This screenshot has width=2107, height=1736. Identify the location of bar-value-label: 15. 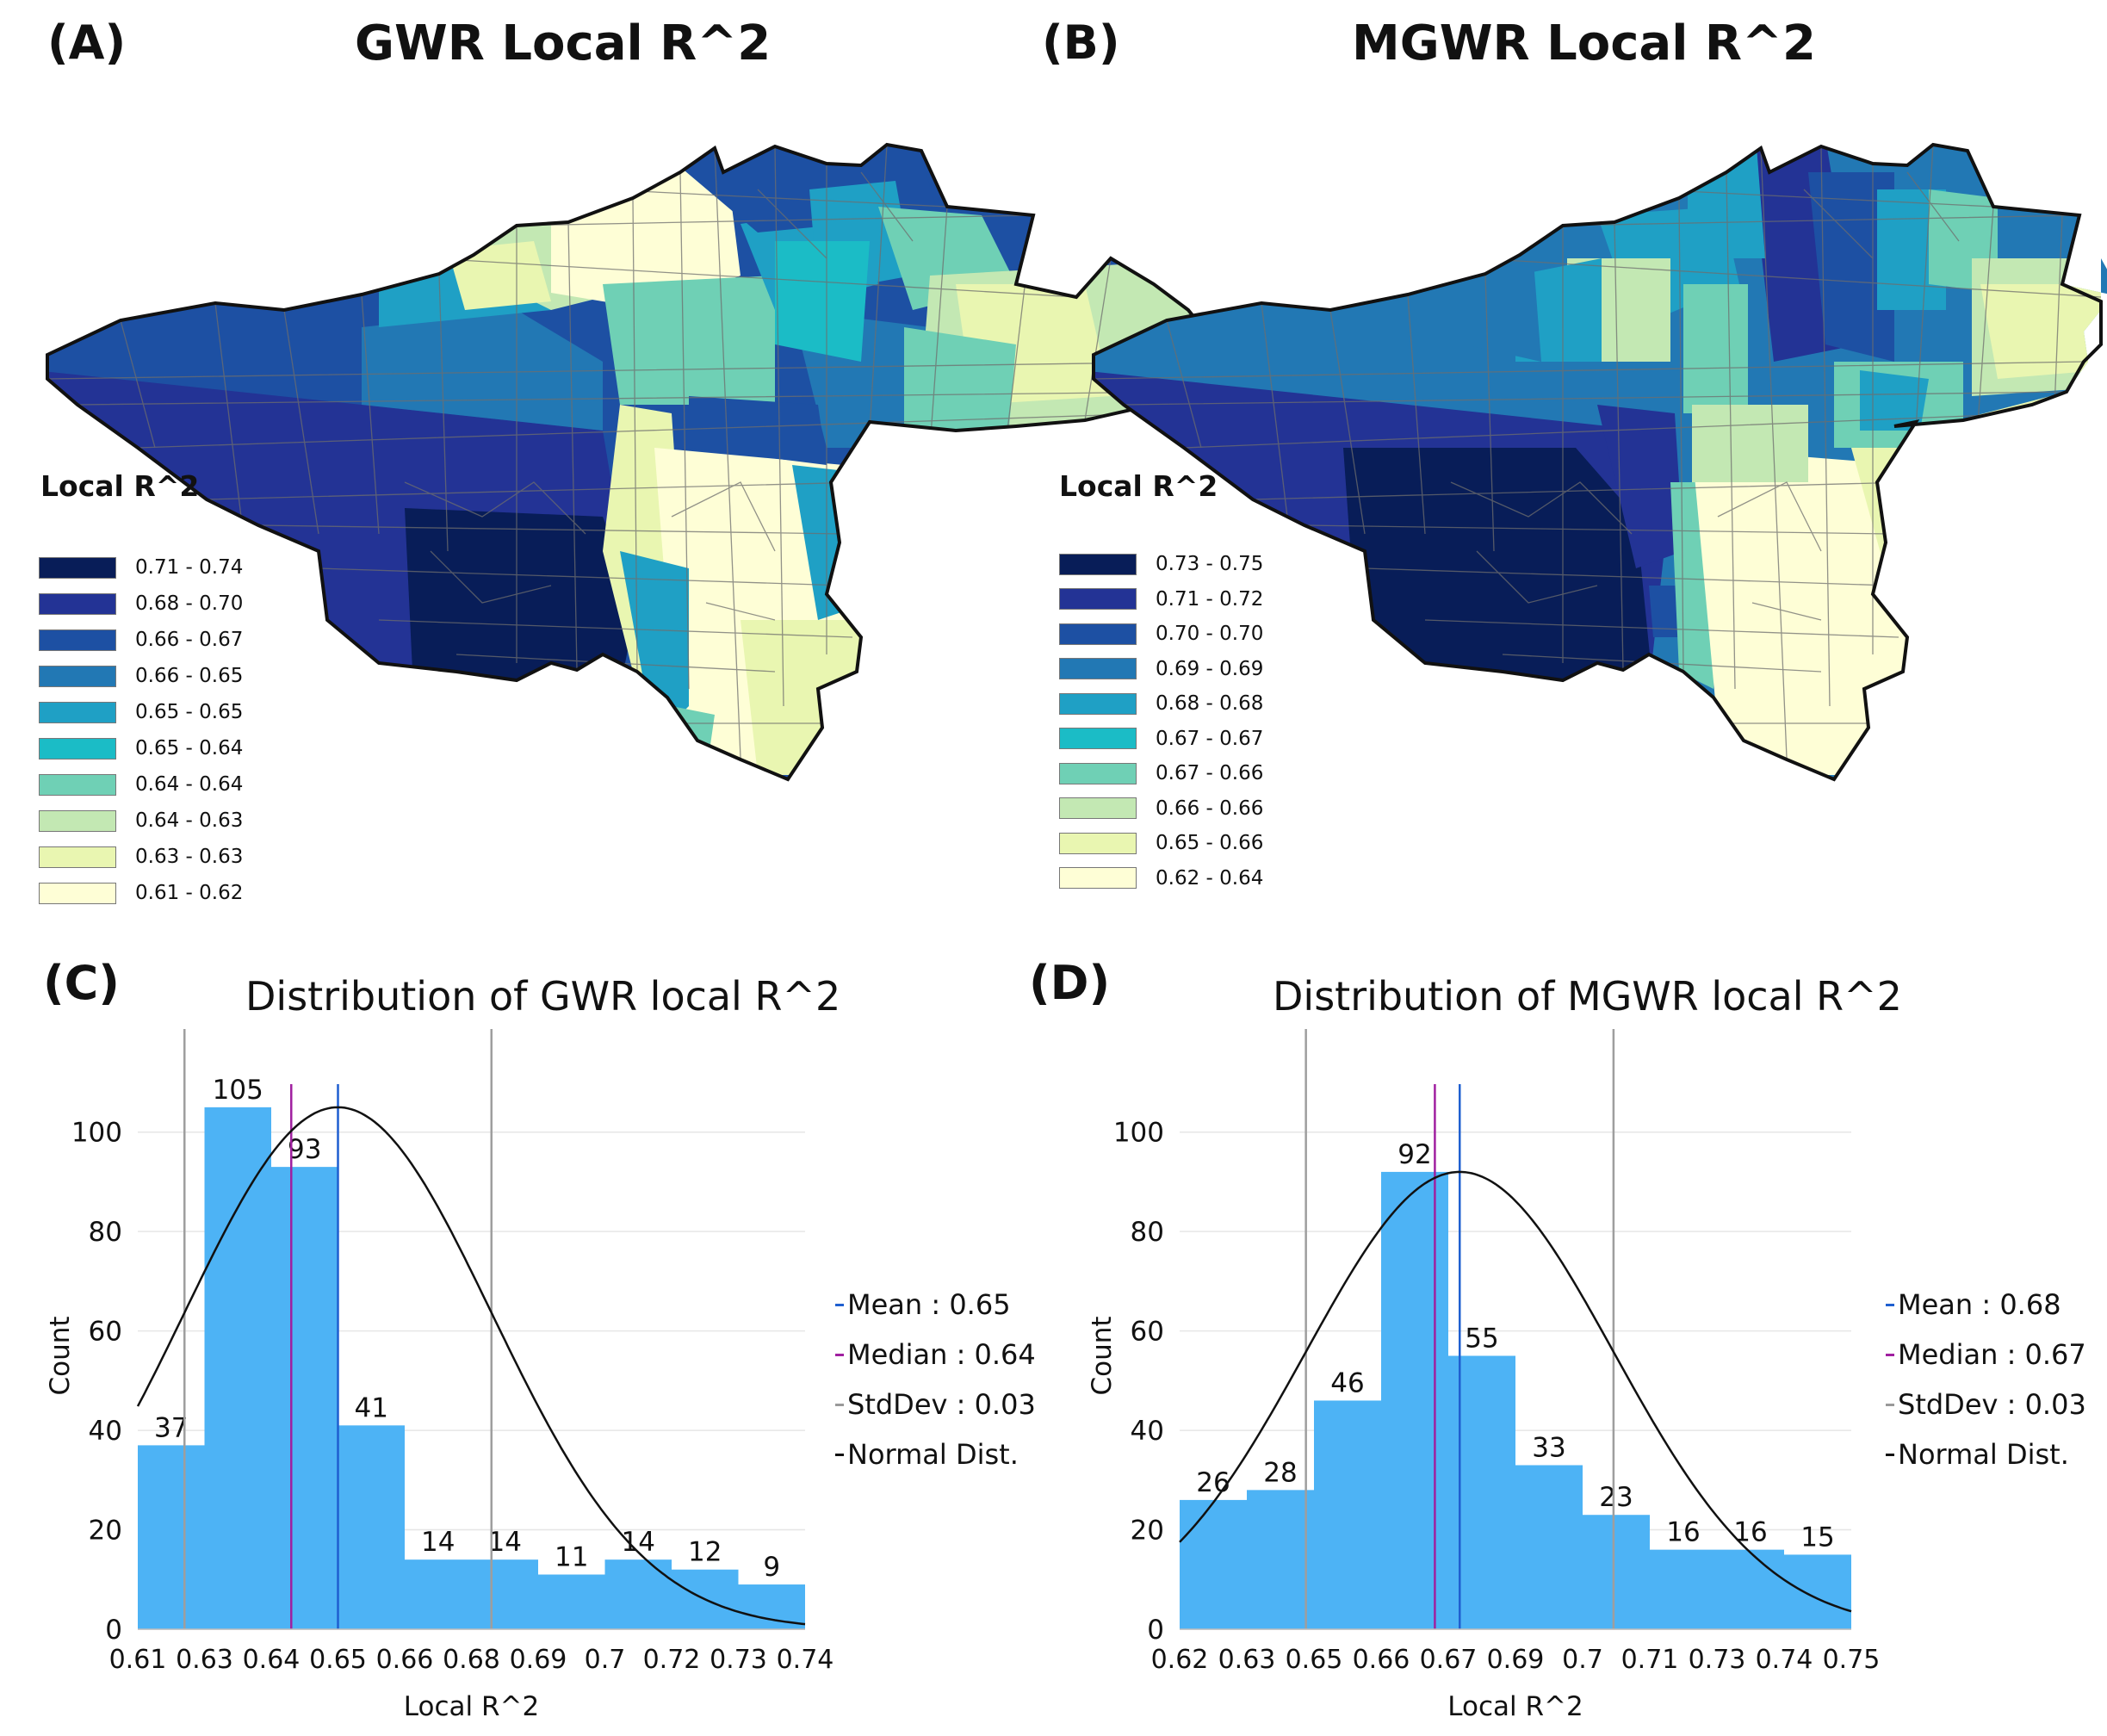
(1817, 1537).